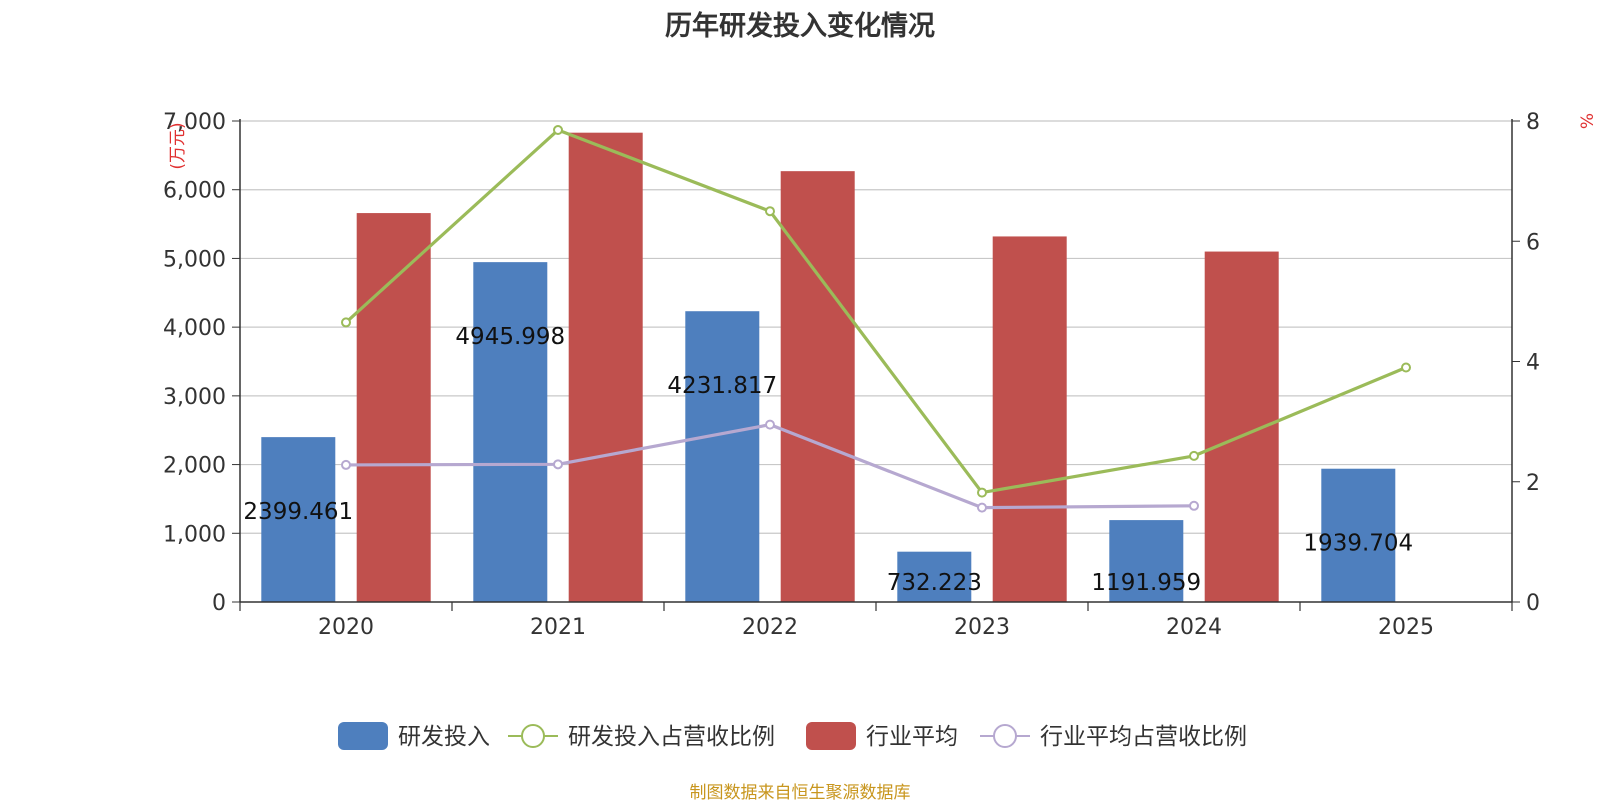 The width and height of the screenshot is (1600, 803). I want to click on y-left-axis-label: (万元), so click(178, 145).